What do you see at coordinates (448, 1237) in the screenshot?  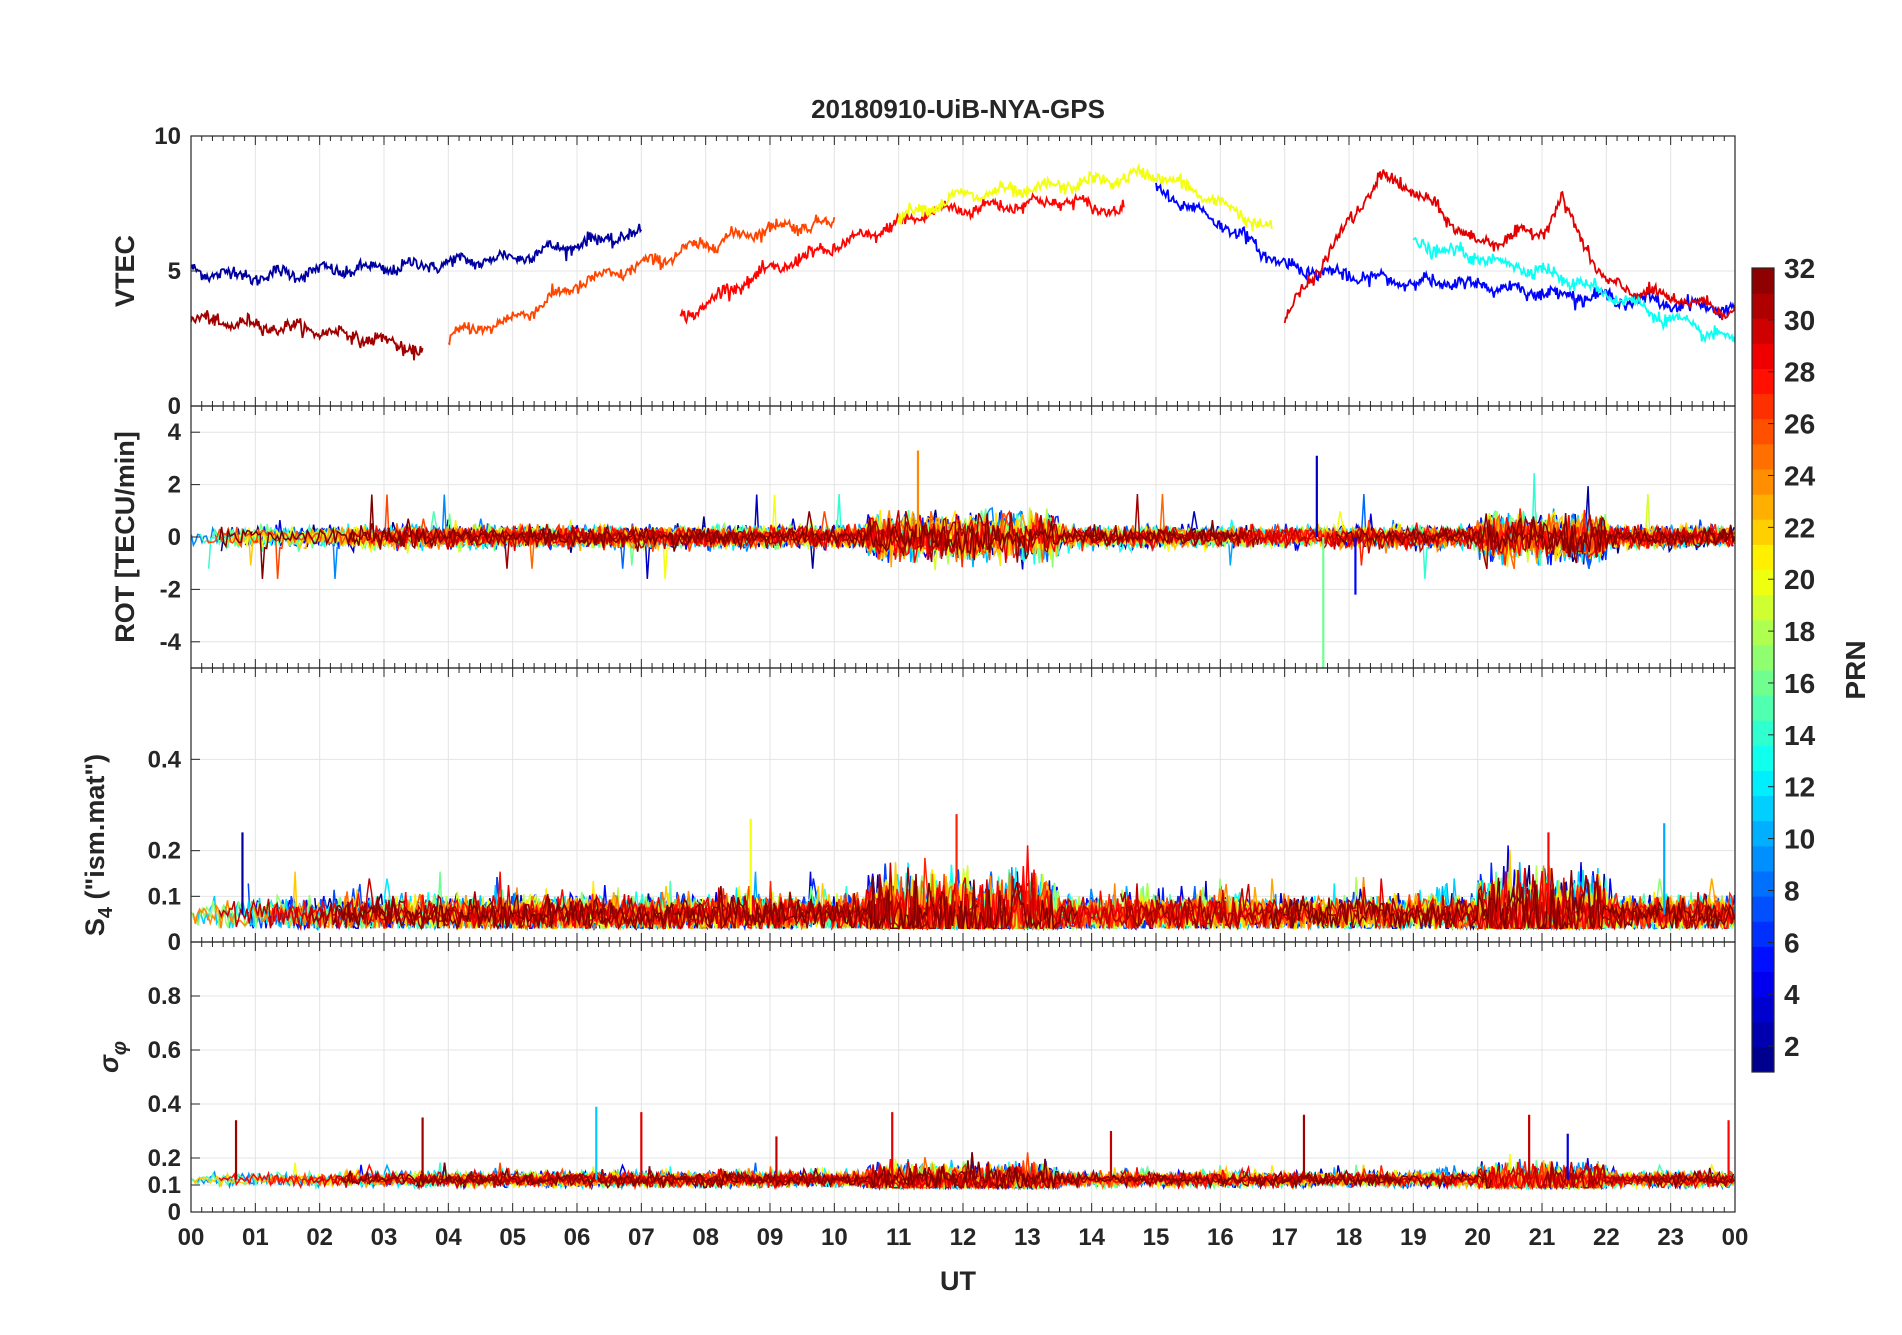 I see `x-tick-label: 04` at bounding box center [448, 1237].